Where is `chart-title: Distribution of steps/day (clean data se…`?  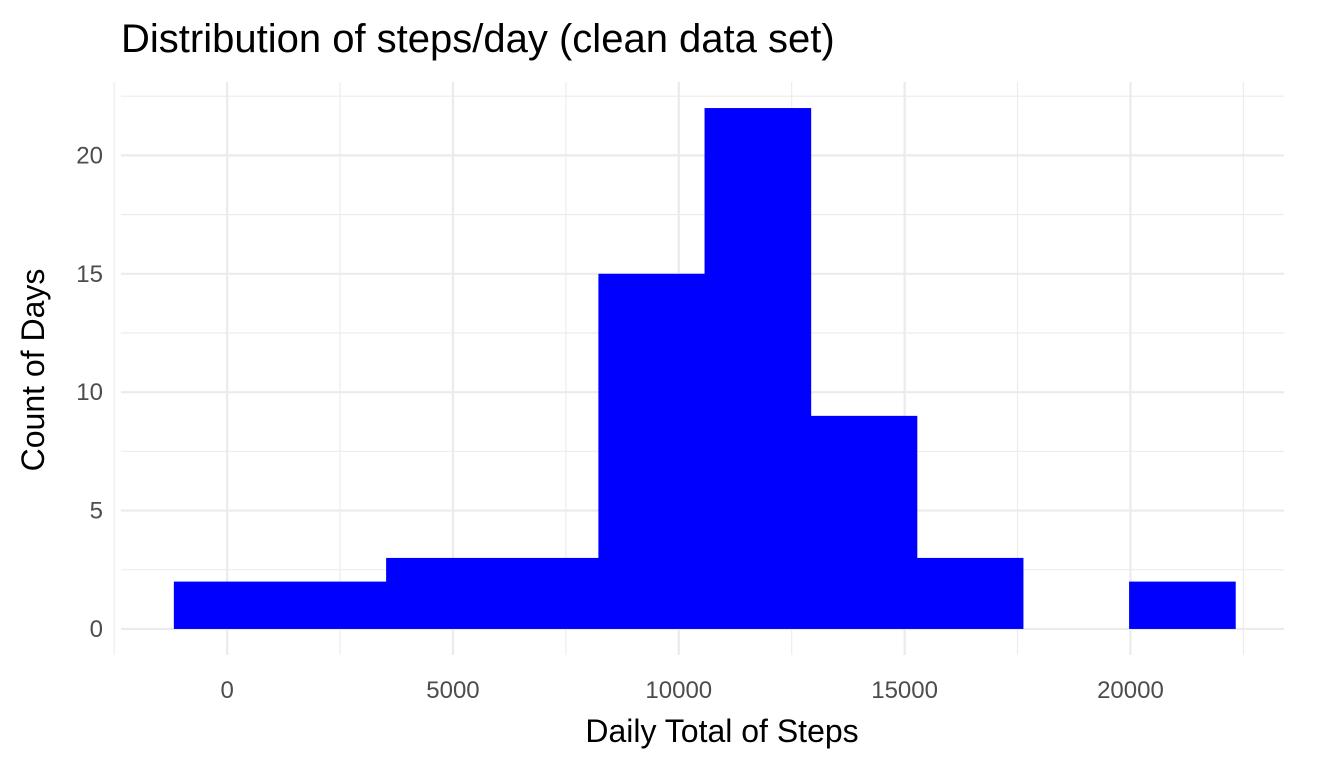 chart-title: Distribution of steps/day (clean data se… is located at coordinates (478, 39).